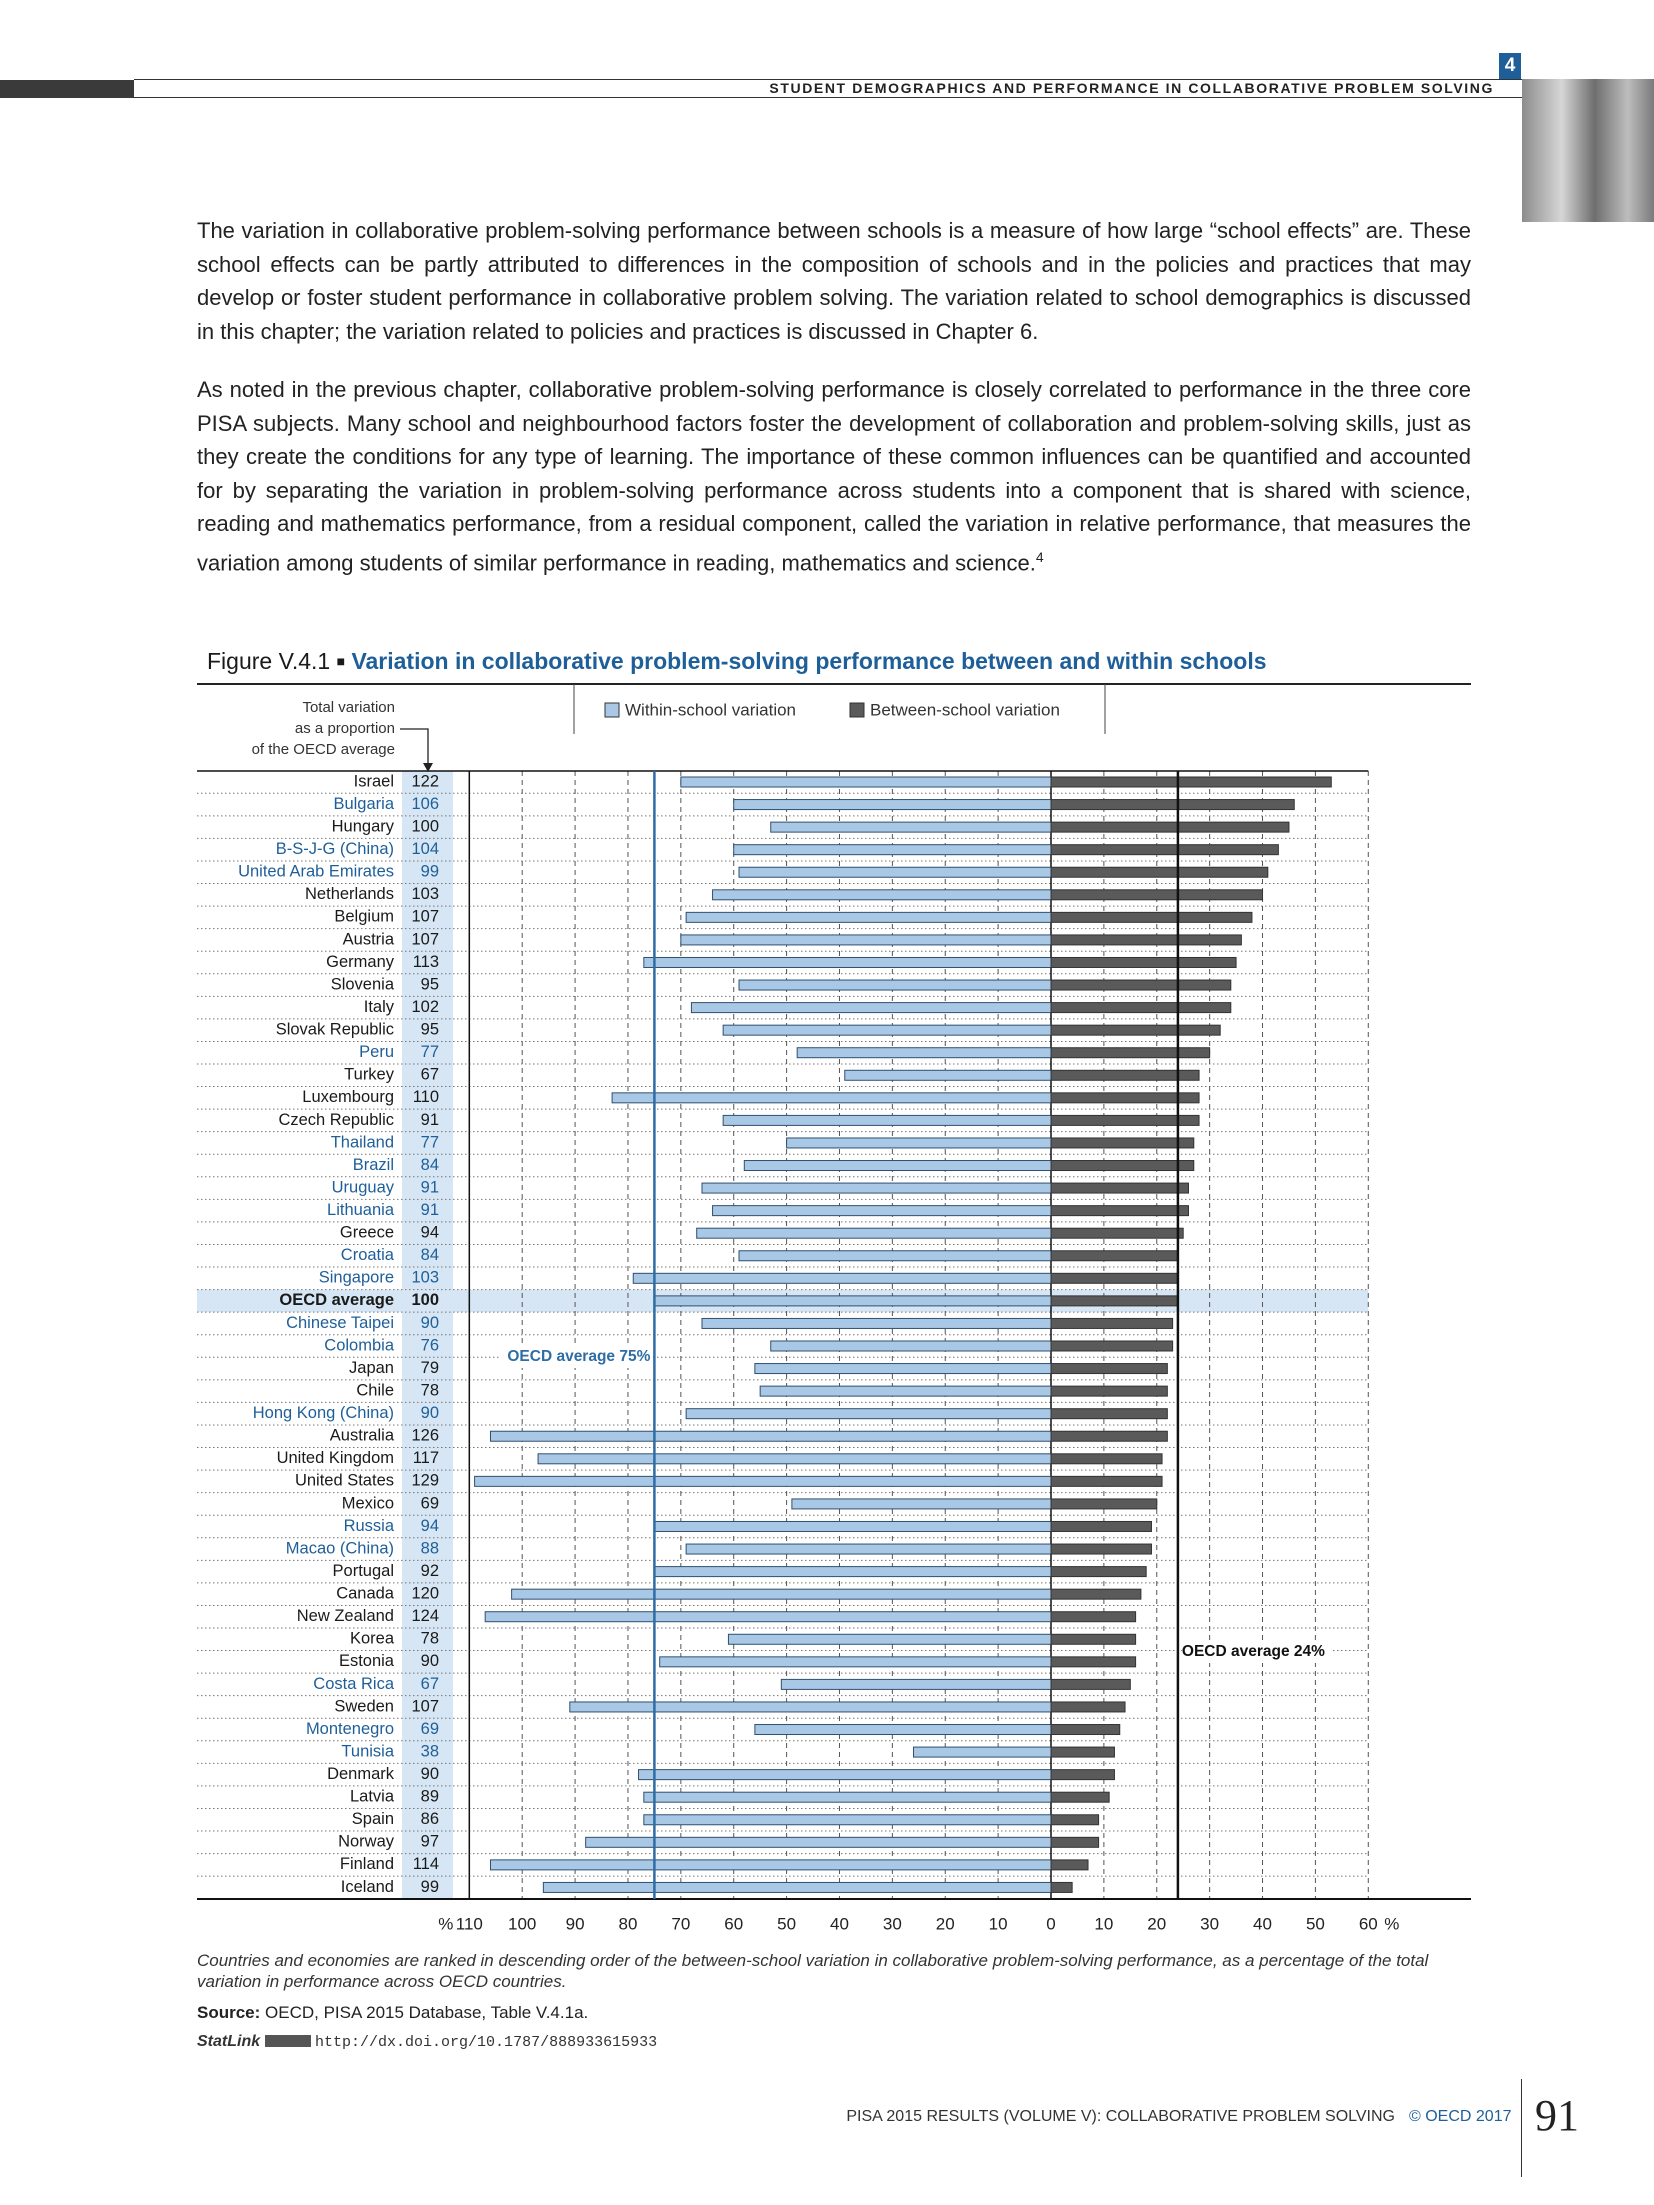 This screenshot has width=1654, height=2205. I want to click on header-photo, so click(1588, 150).